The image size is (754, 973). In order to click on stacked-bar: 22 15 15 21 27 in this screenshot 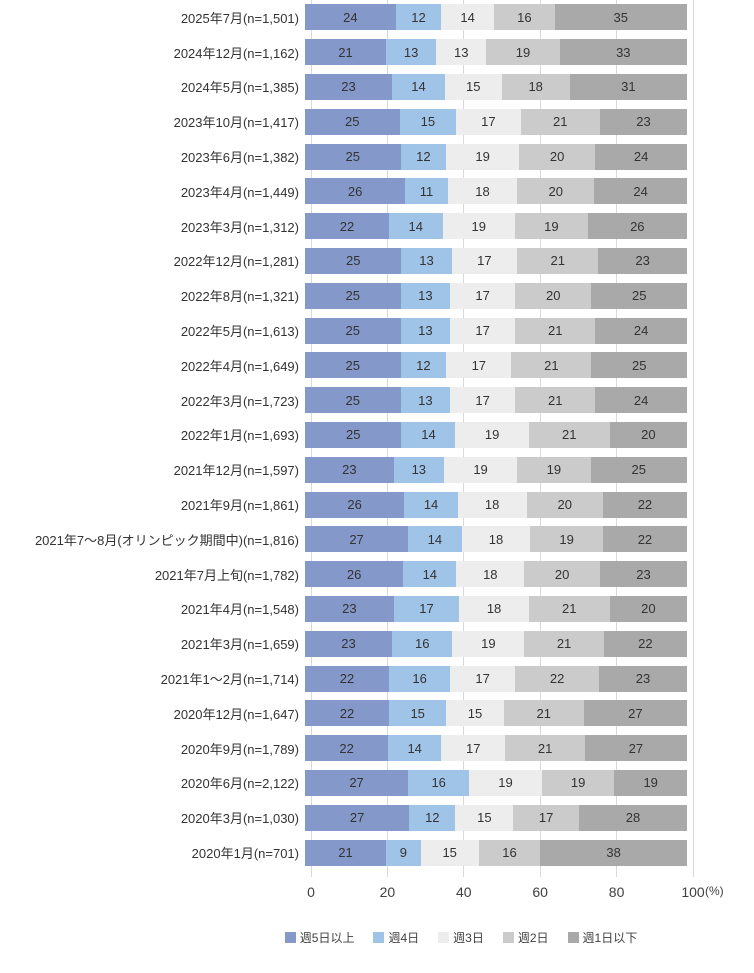, I will do `click(496, 713)`.